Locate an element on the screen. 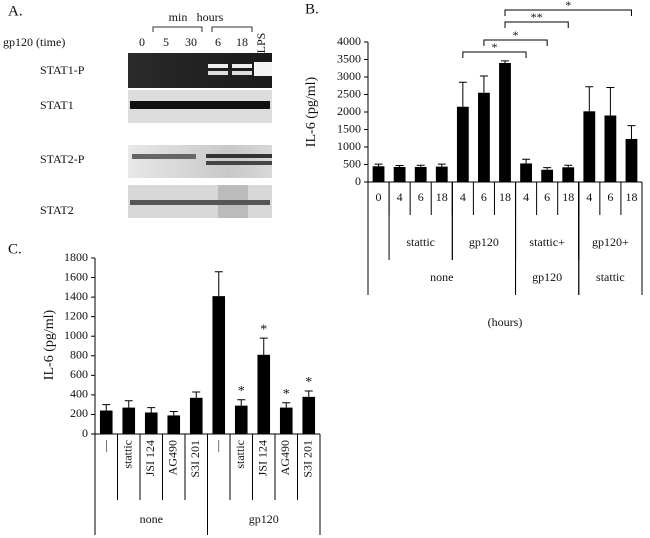 The width and height of the screenshot is (650, 538). y-tick-label: 2000 is located at coordinates (349, 111).